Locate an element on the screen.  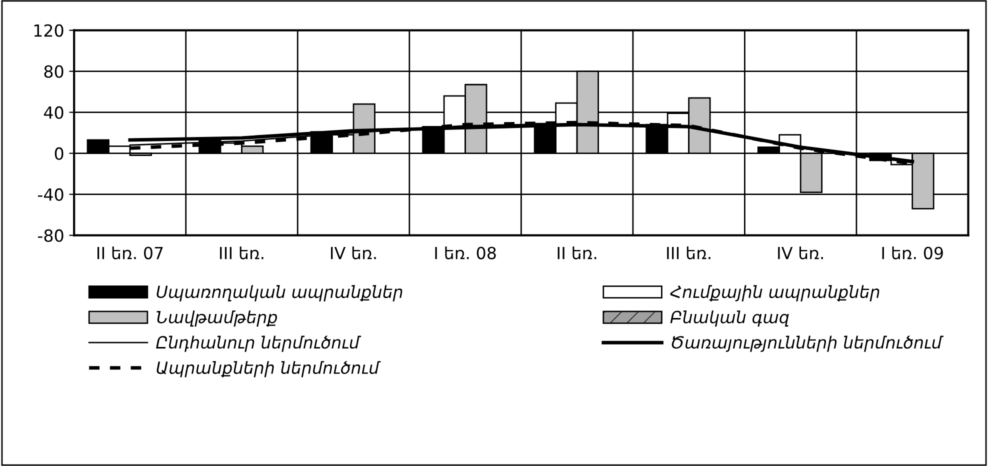
y-tick-label: -80 is located at coordinates (51, 235).